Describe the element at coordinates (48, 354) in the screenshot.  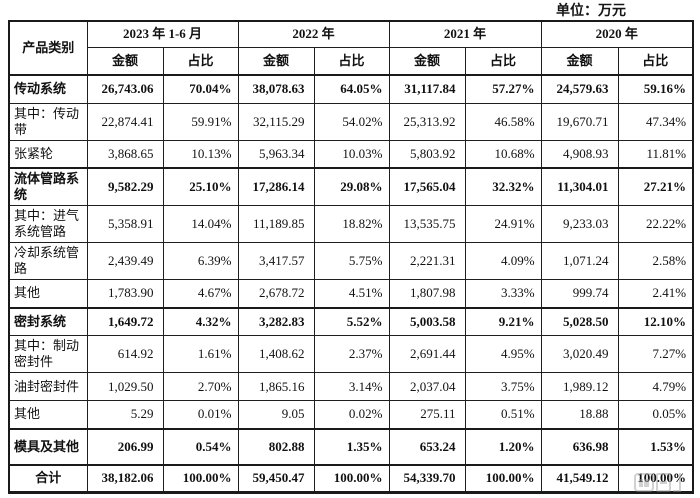
I see `row-label: 其中：制动密封件` at that location.